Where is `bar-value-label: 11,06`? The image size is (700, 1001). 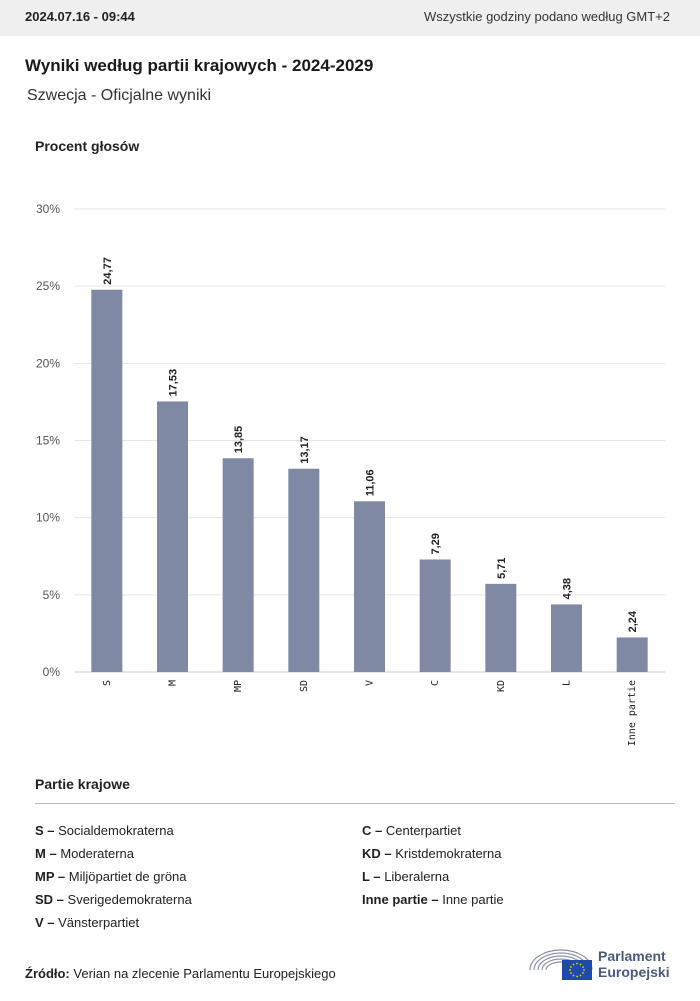 bar-value-label: 11,06 is located at coordinates (371, 482).